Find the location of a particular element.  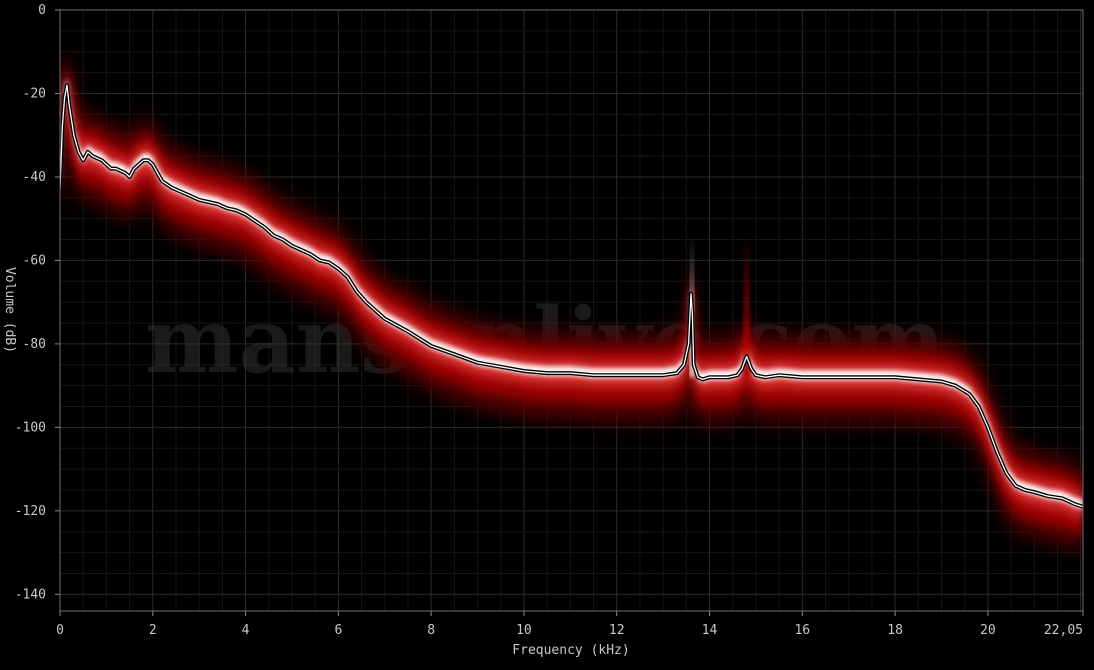

x-tick-label: 14 is located at coordinates (710, 630).